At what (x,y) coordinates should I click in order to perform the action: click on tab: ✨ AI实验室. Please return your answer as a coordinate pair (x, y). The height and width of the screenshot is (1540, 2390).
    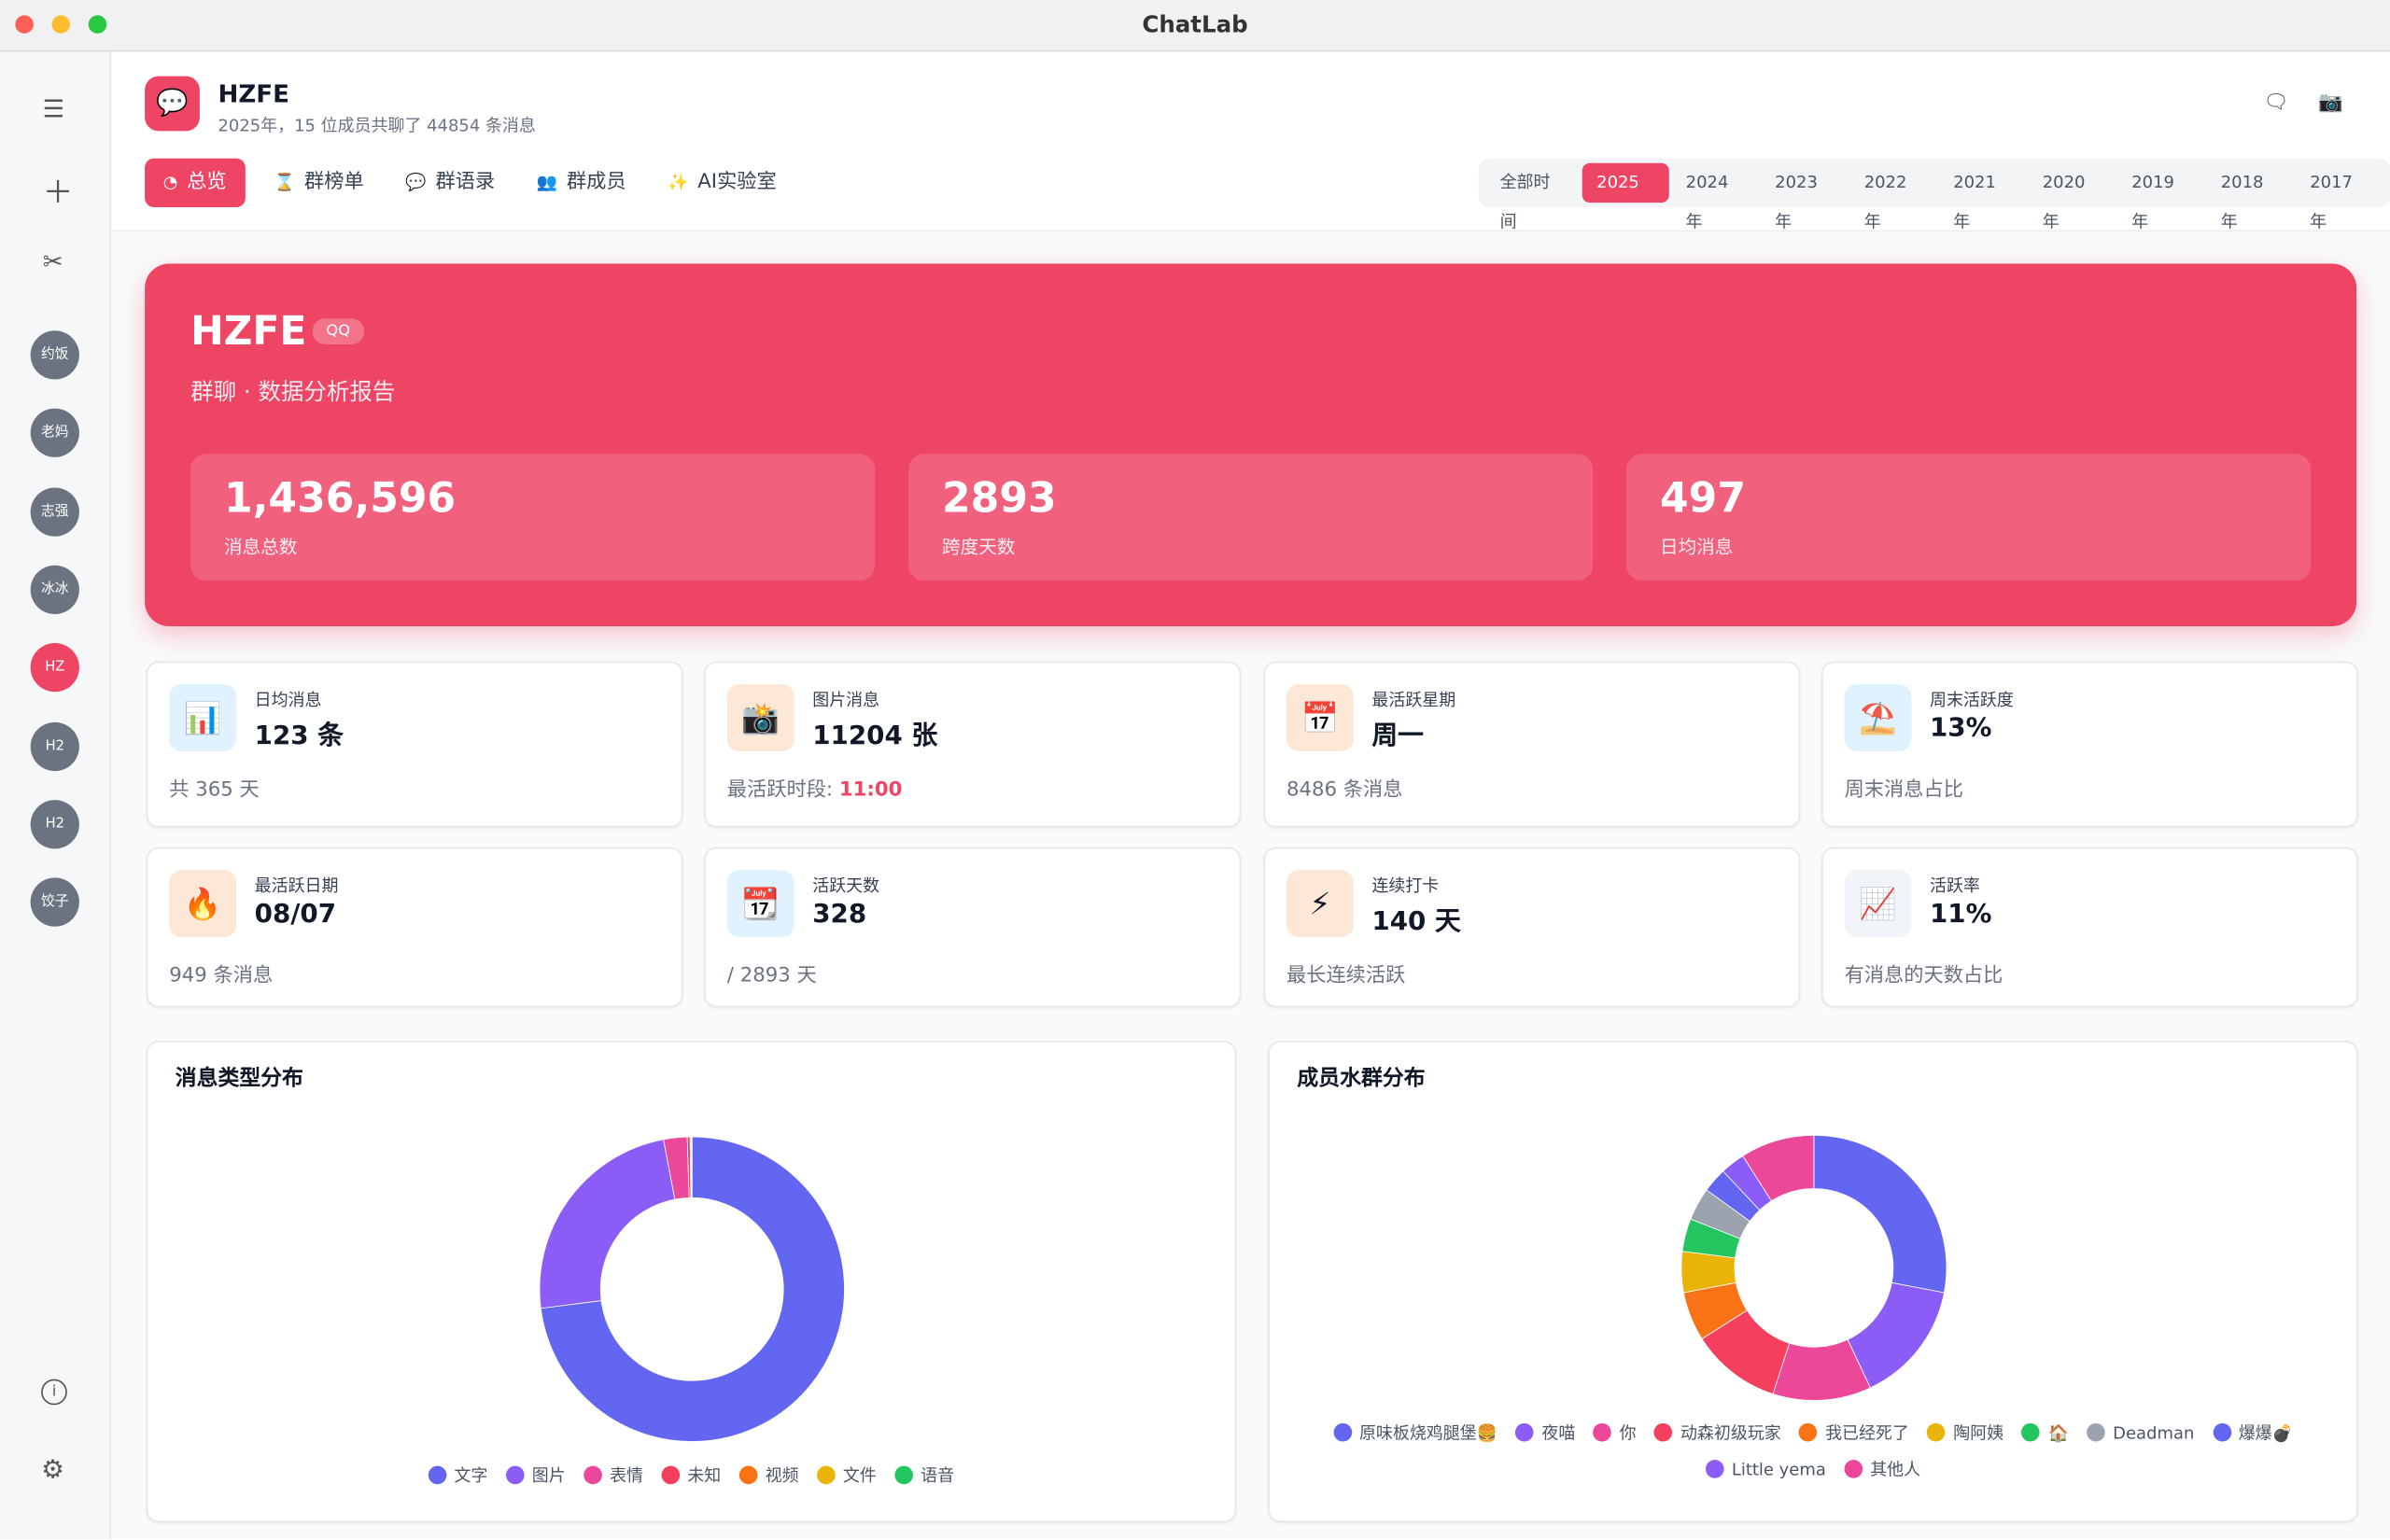
    Looking at the image, I should click on (722, 183).